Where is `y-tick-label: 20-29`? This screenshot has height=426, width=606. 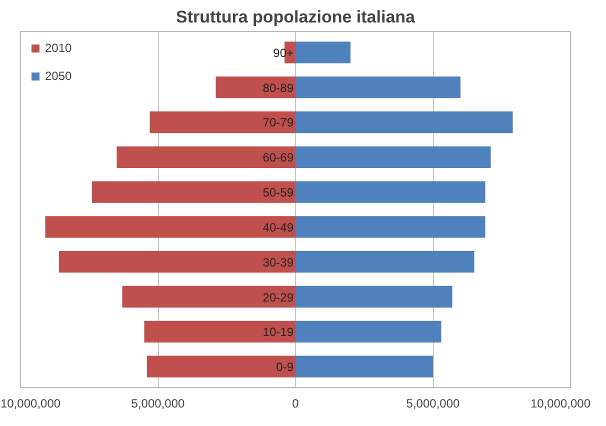
y-tick-label: 20-29 is located at coordinates (278, 297).